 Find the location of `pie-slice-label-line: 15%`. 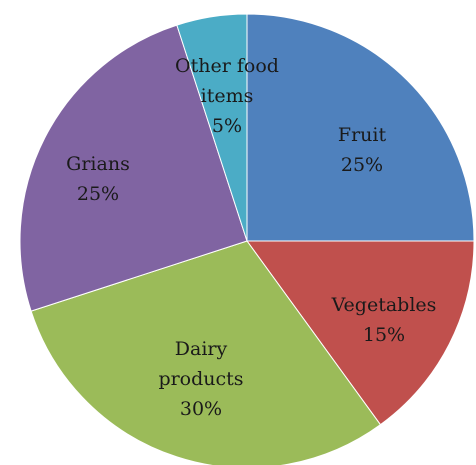

pie-slice-label-line: 15% is located at coordinates (384, 335).